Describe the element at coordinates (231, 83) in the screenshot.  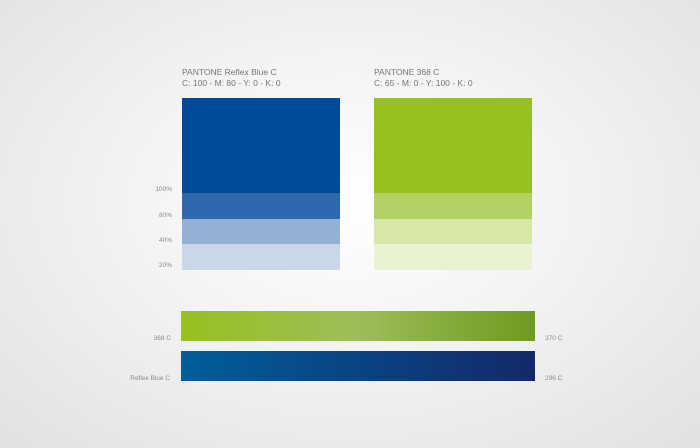
I see `swatch-cmyk: C: 100 - M: 80 - Y: 0 - K: 0` at that location.